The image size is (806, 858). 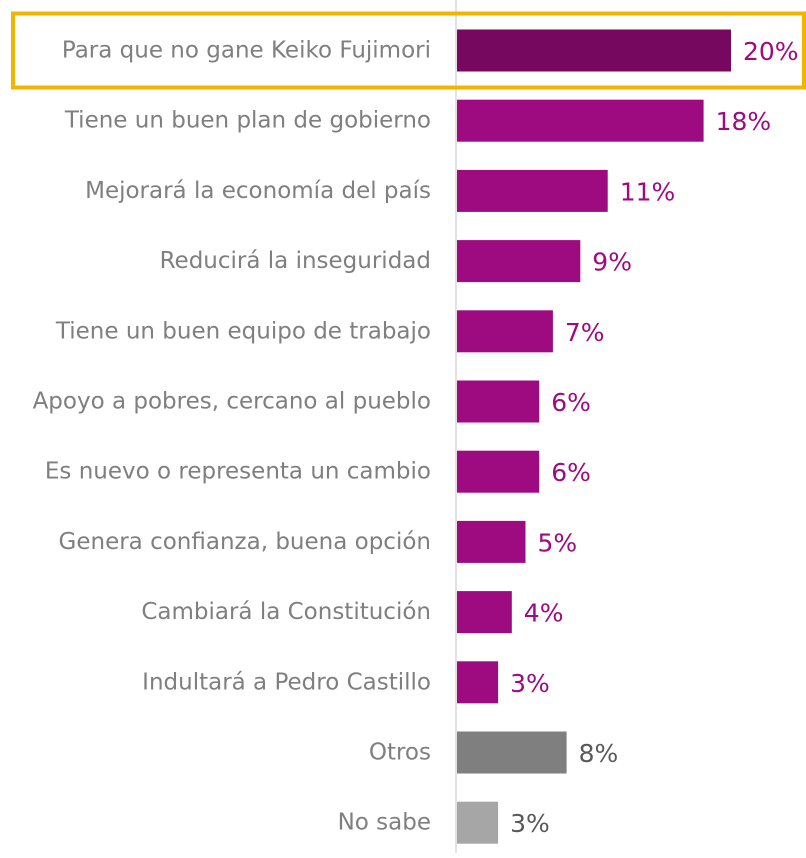 I want to click on category-label-3: Reducirá la inseguridad, so click(x=295, y=261).